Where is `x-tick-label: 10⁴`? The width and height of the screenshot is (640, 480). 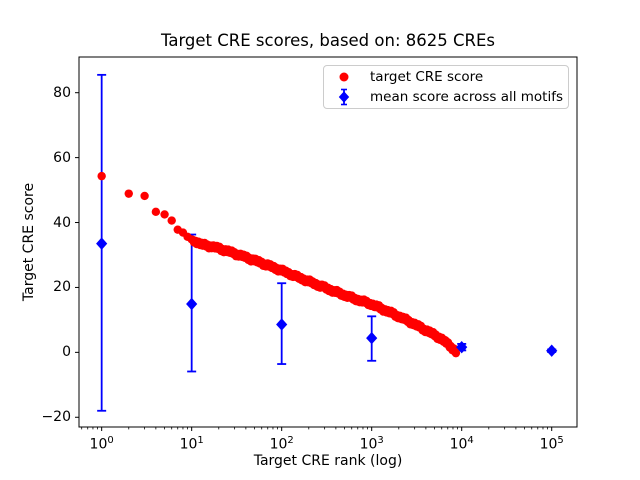
x-tick-label: 10⁴ is located at coordinates (461, 444).